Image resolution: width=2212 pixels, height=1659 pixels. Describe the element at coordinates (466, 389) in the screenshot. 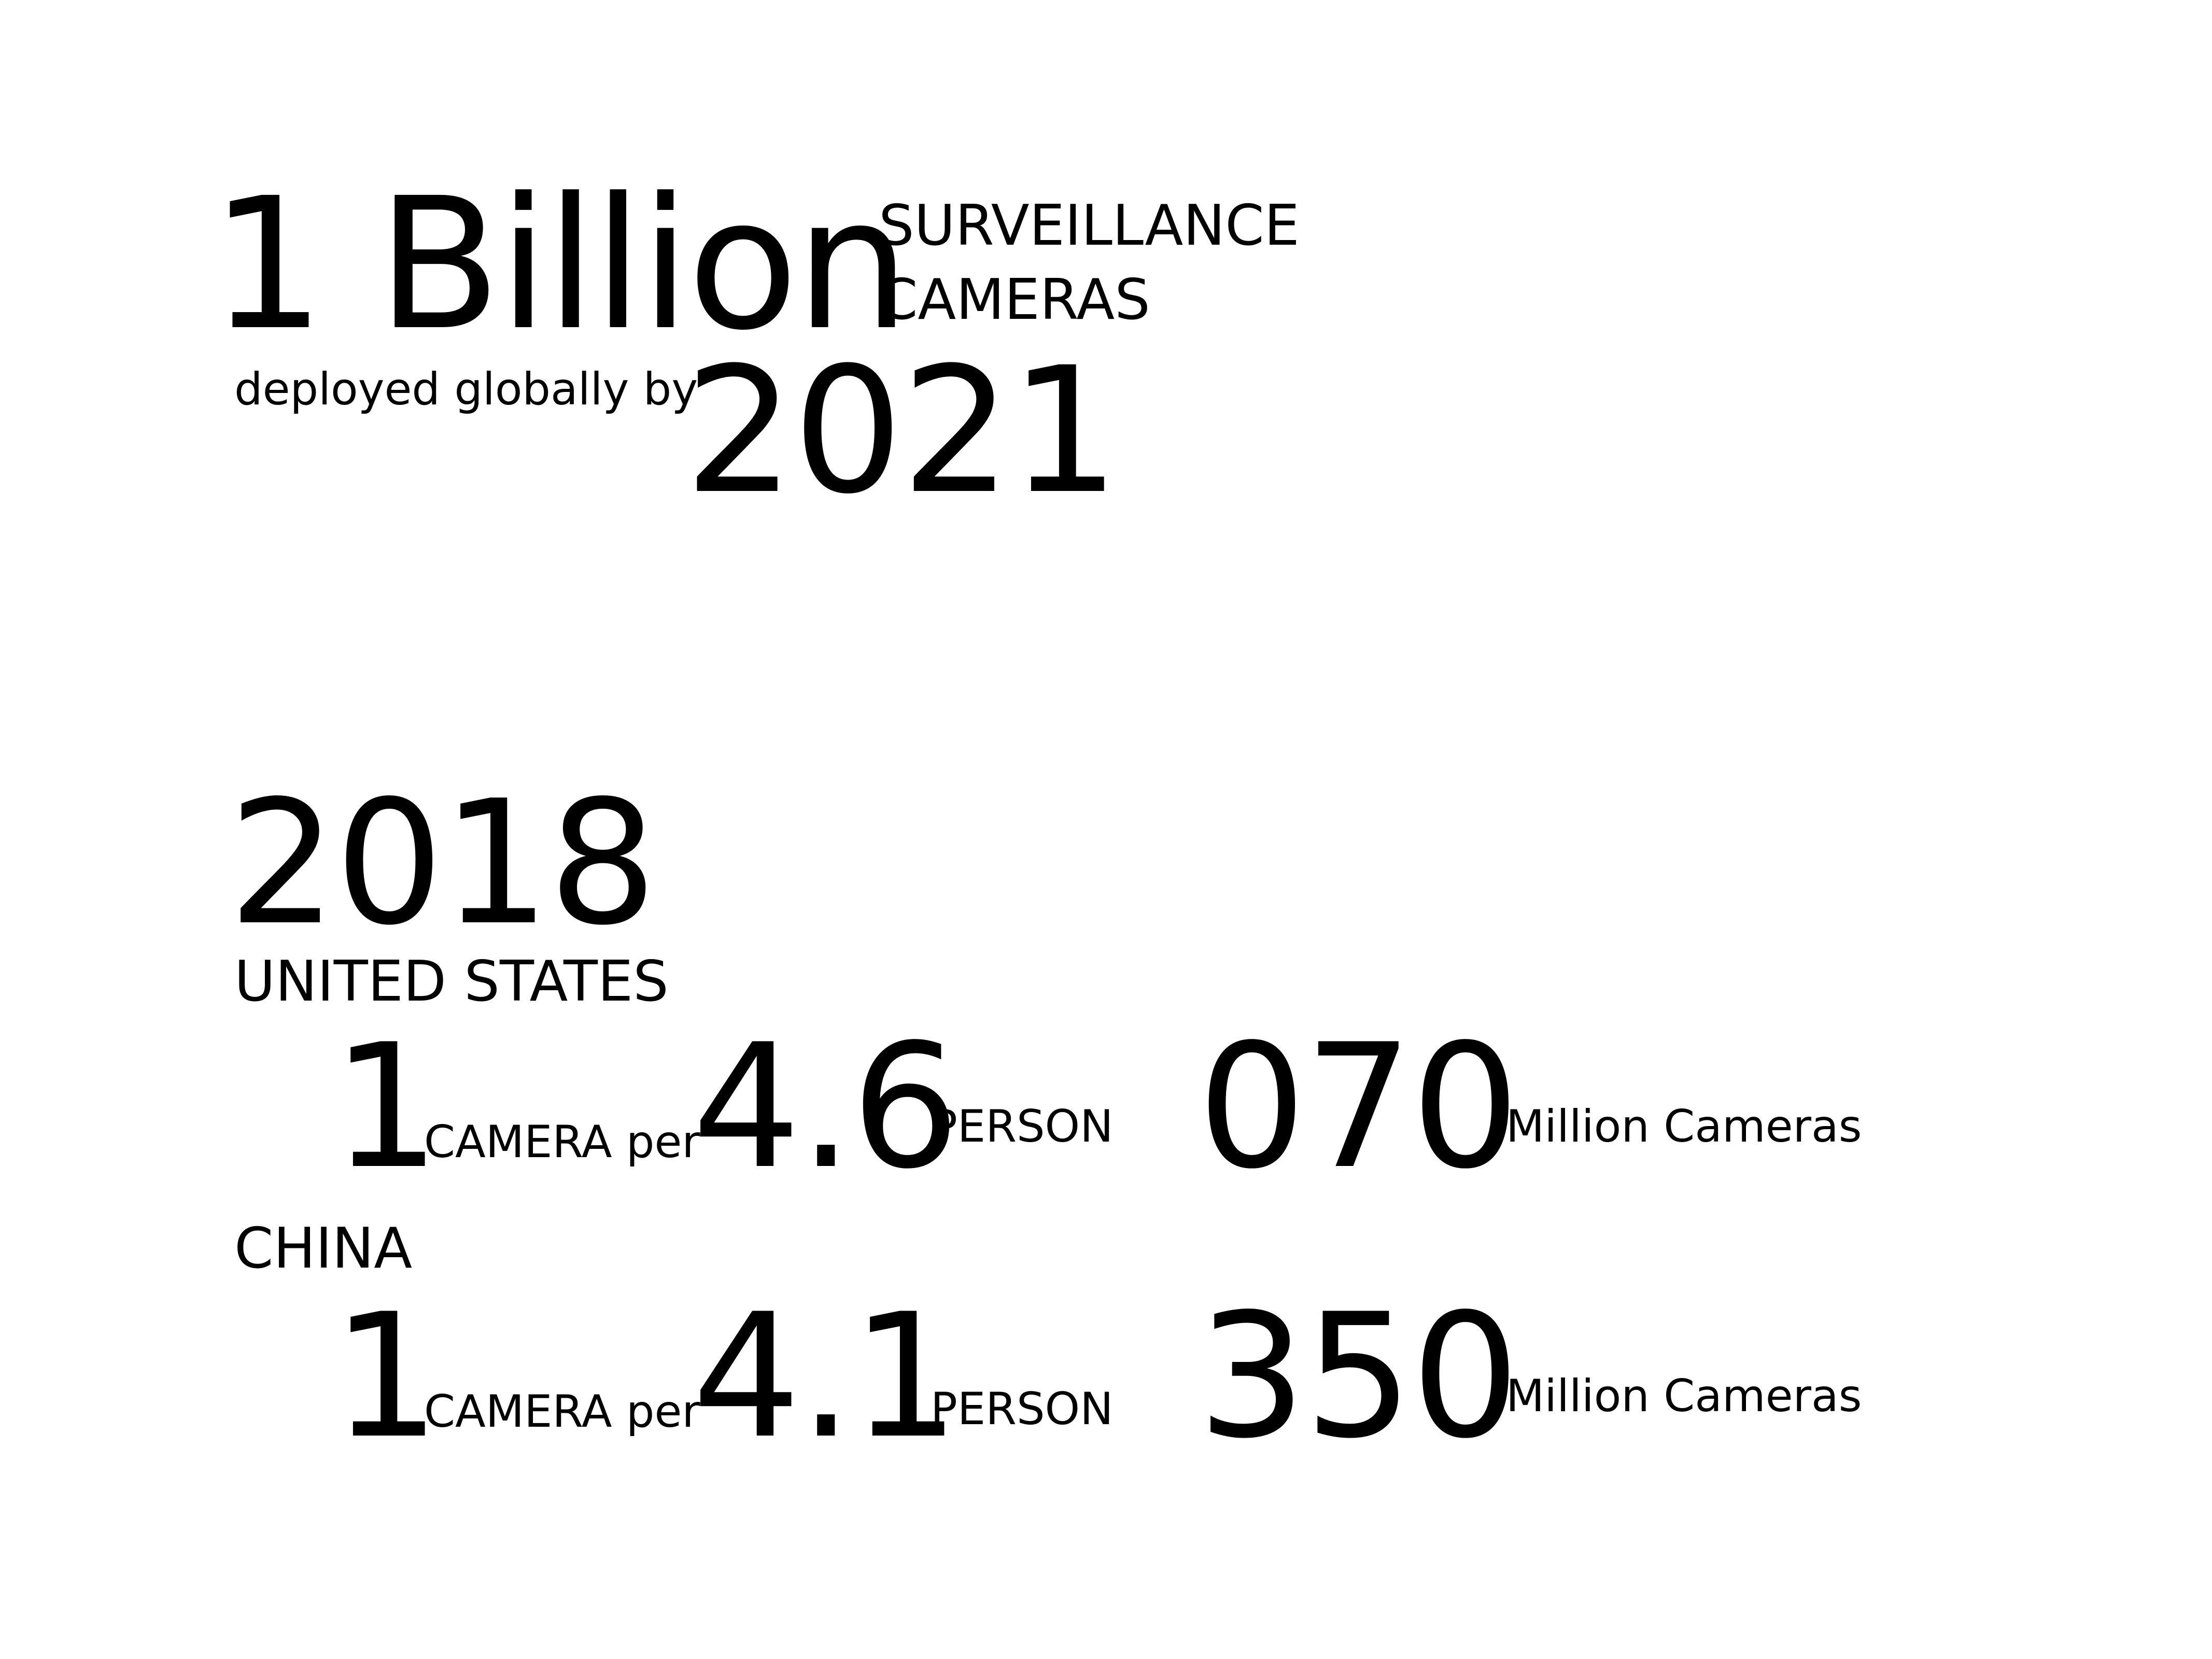

I see `headline-qualifier: deployed globally by` at that location.